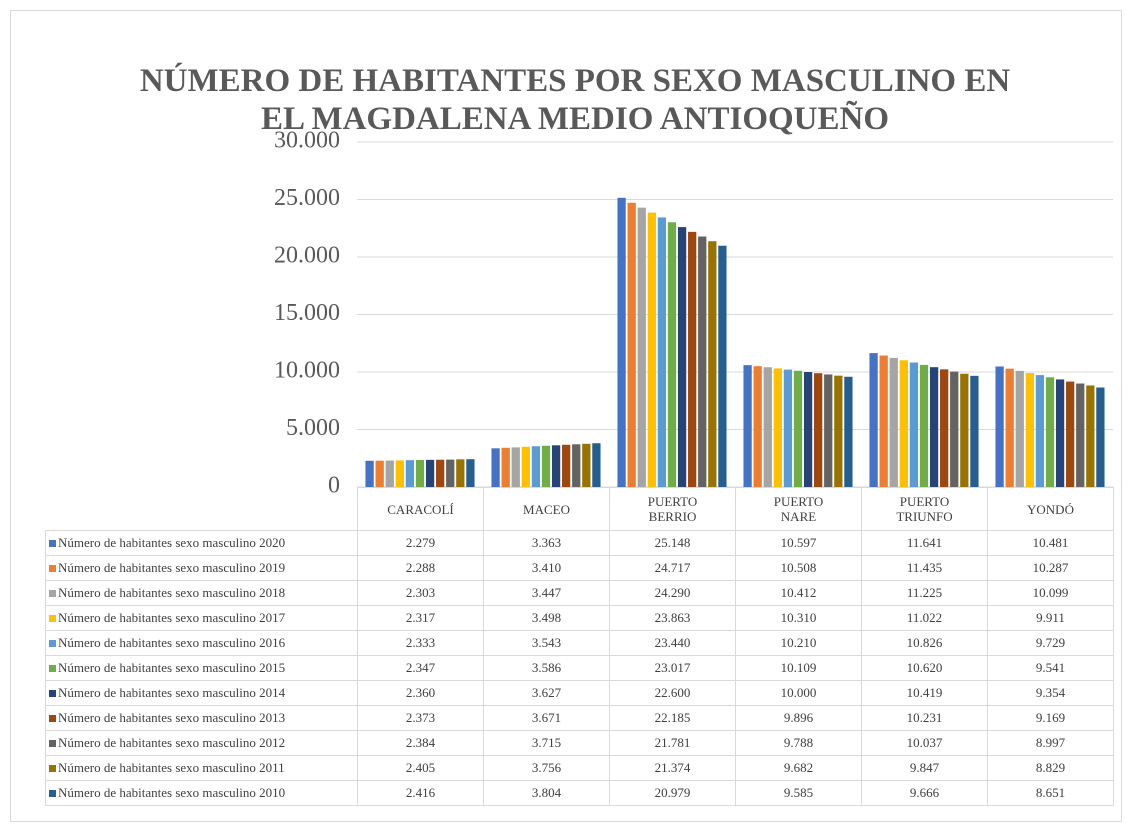 The width and height of the screenshot is (1132, 831). I want to click on value-cell: 3.363, so click(546, 543).